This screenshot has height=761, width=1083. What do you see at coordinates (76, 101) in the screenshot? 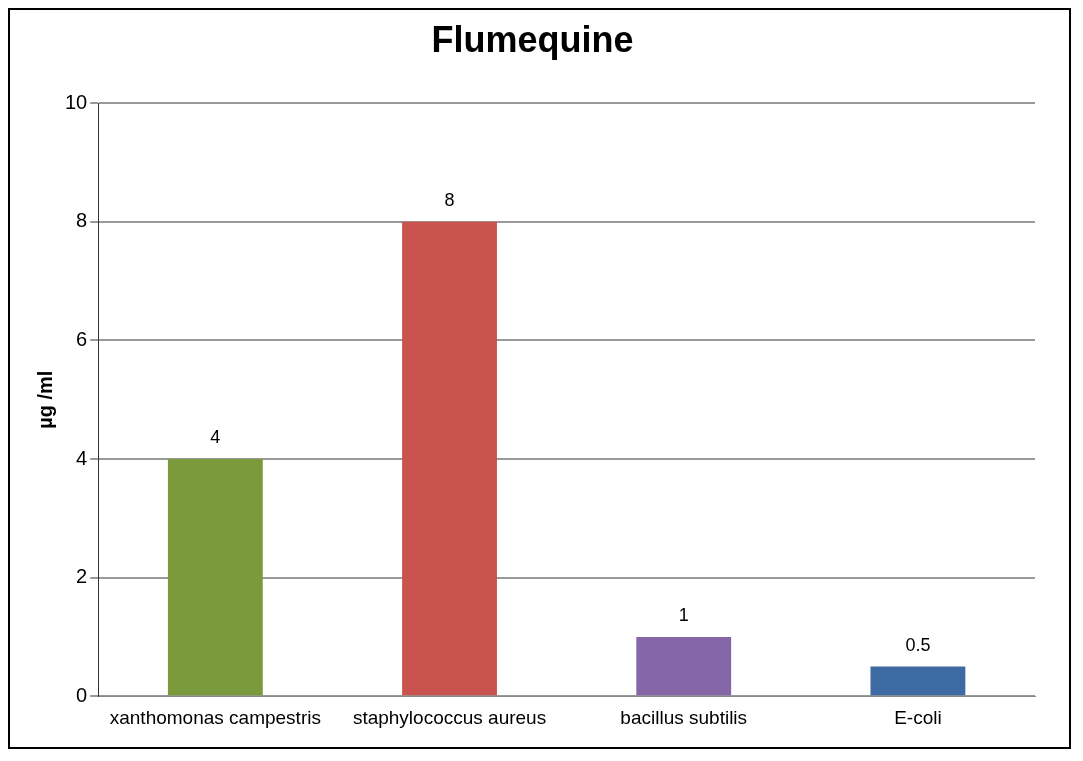
I see `y-tick-label: 10` at bounding box center [76, 101].